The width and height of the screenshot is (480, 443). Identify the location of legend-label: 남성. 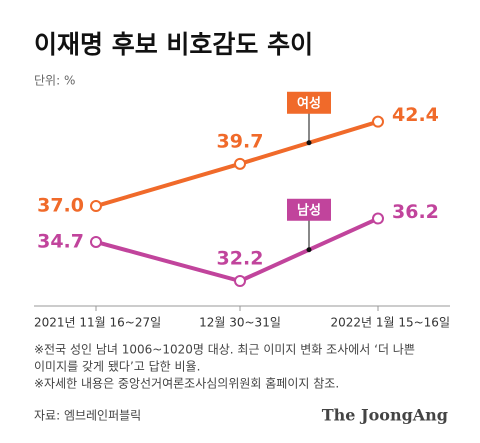
(309, 210).